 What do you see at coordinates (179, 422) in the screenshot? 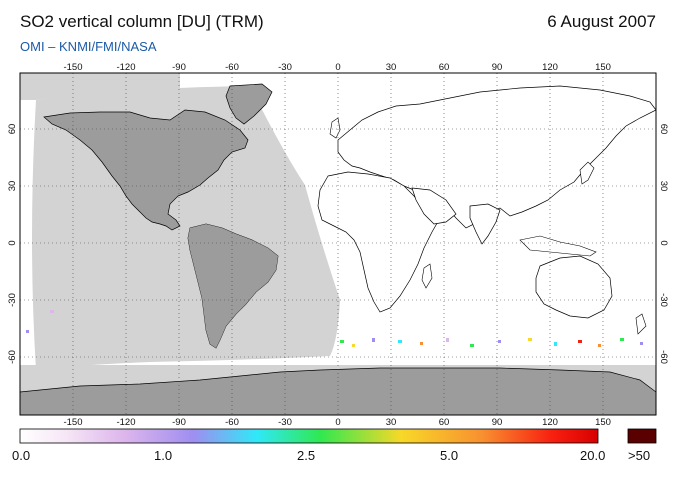
I see `lon-tick-bottom: -90` at bounding box center [179, 422].